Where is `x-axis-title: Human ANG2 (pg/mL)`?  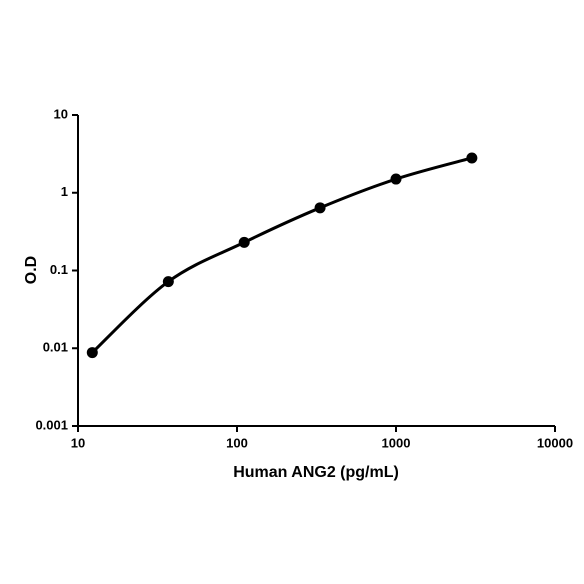
x-axis-title: Human ANG2 (pg/mL) is located at coordinates (316, 472).